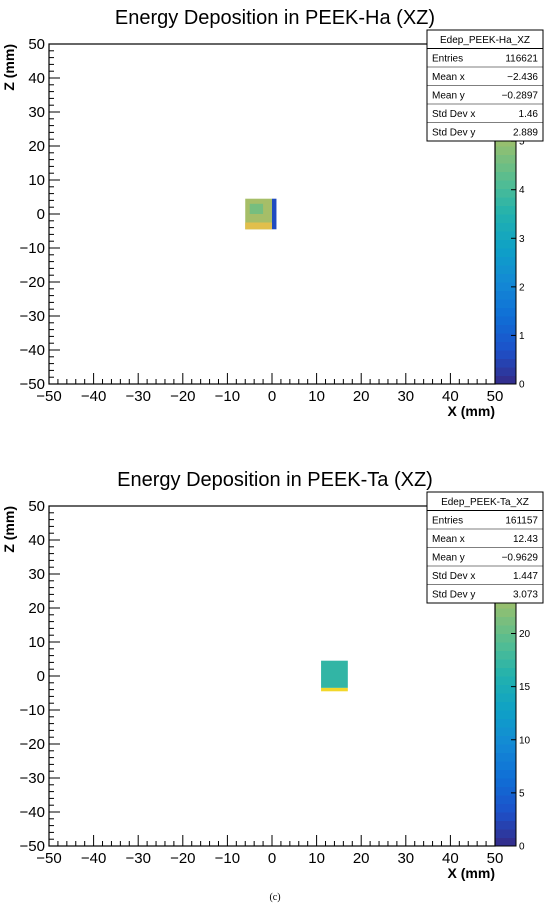 The image size is (550, 907). I want to click on figure-caption: (c), so click(274, 897).